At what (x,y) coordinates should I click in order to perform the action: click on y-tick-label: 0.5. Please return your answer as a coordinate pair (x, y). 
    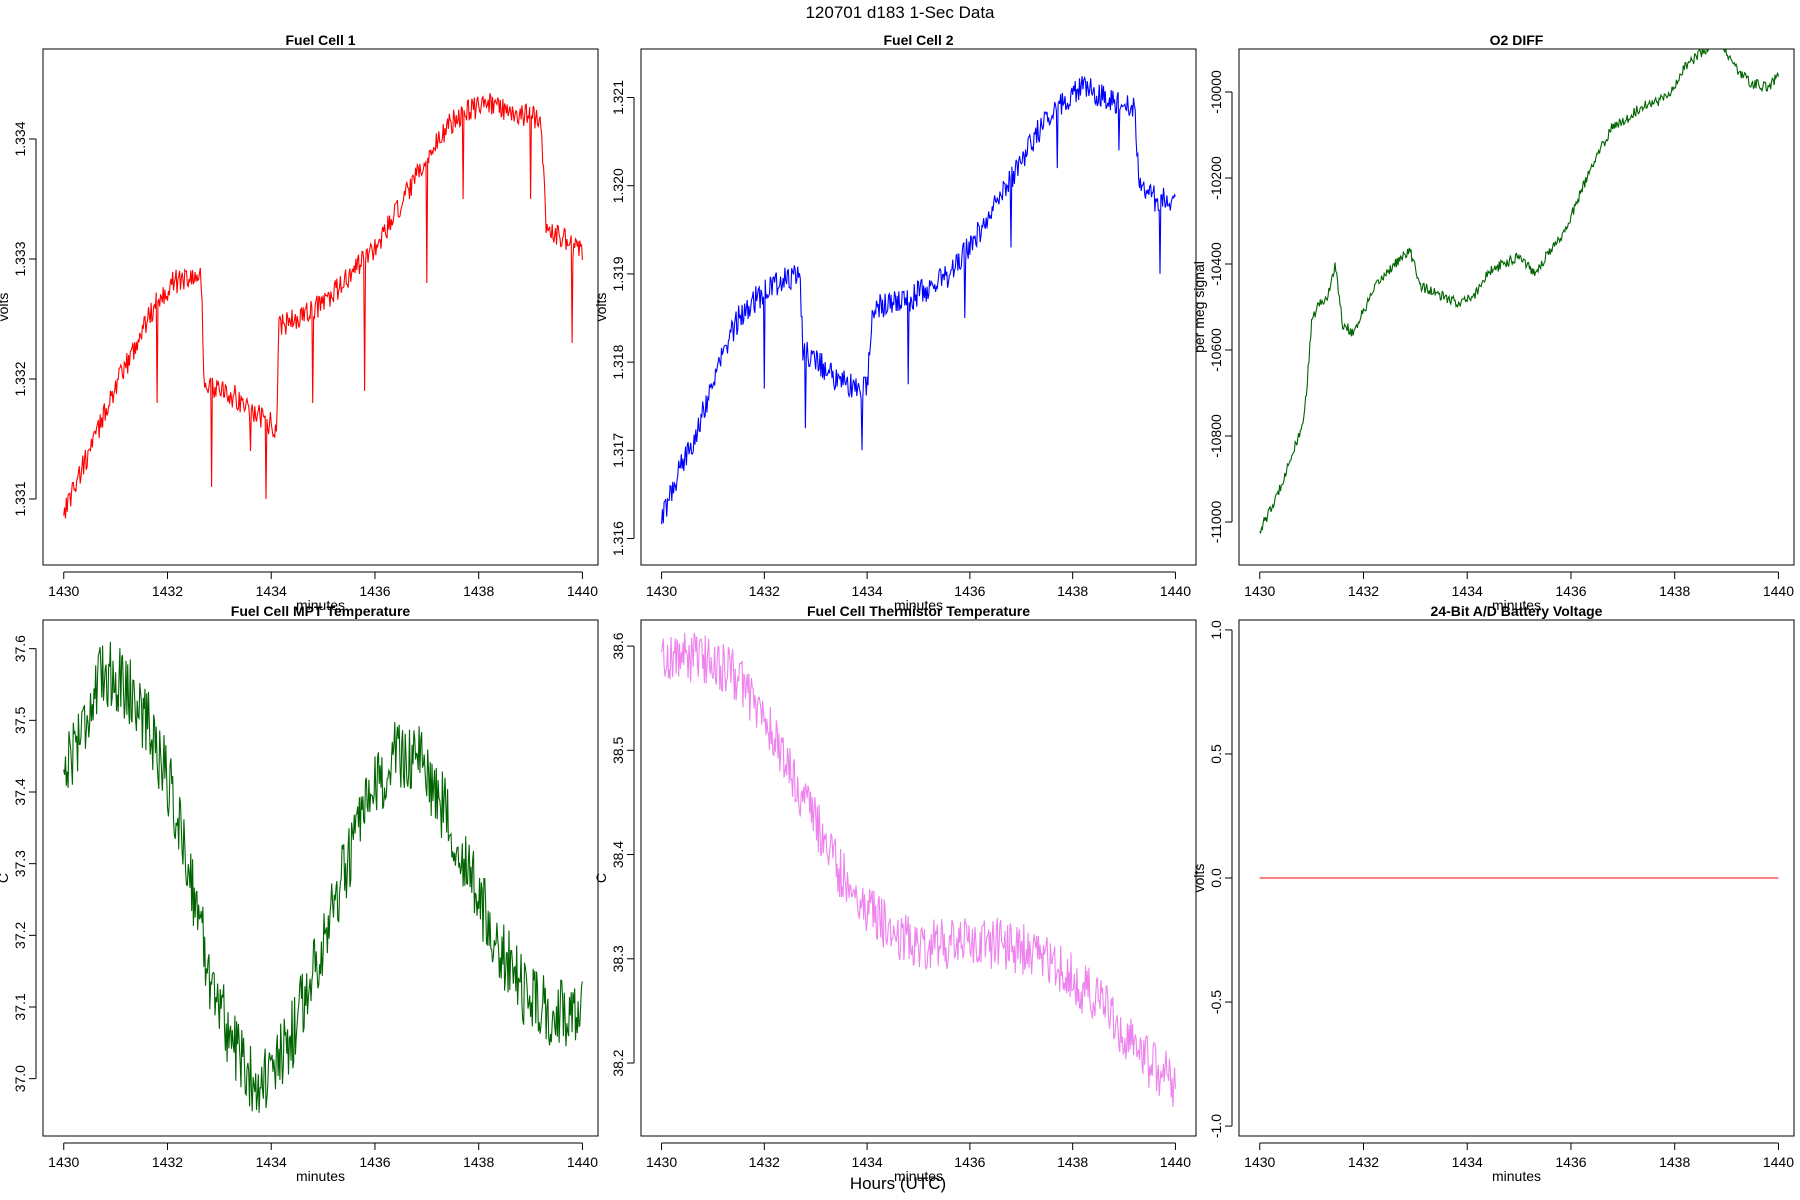
    Looking at the image, I should click on (1216, 754).